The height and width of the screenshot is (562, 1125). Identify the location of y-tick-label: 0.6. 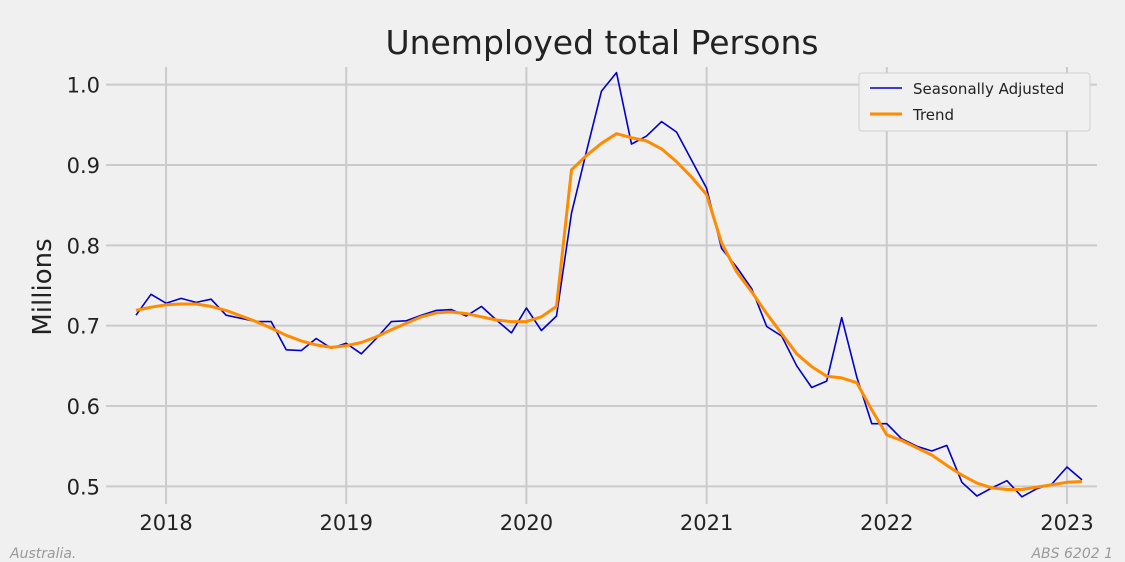
(83, 407).